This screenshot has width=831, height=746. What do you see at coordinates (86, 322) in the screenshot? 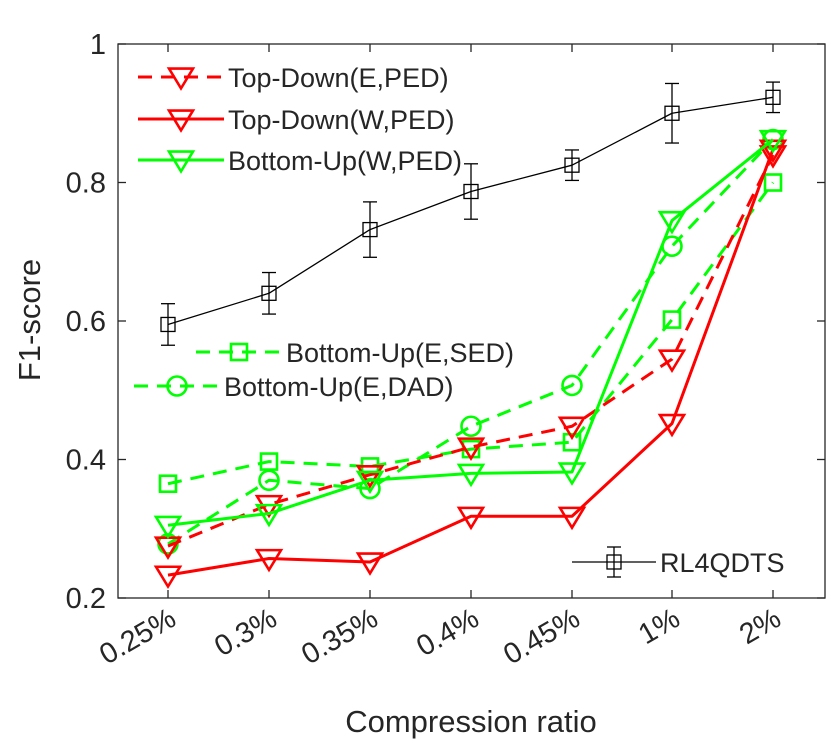
I see `y-tick-label: 0.6` at bounding box center [86, 322].